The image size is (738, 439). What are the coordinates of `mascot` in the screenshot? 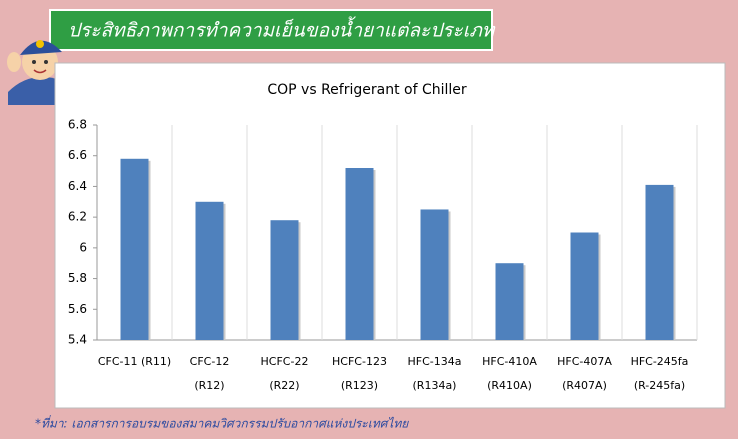 It's located at (37, 72).